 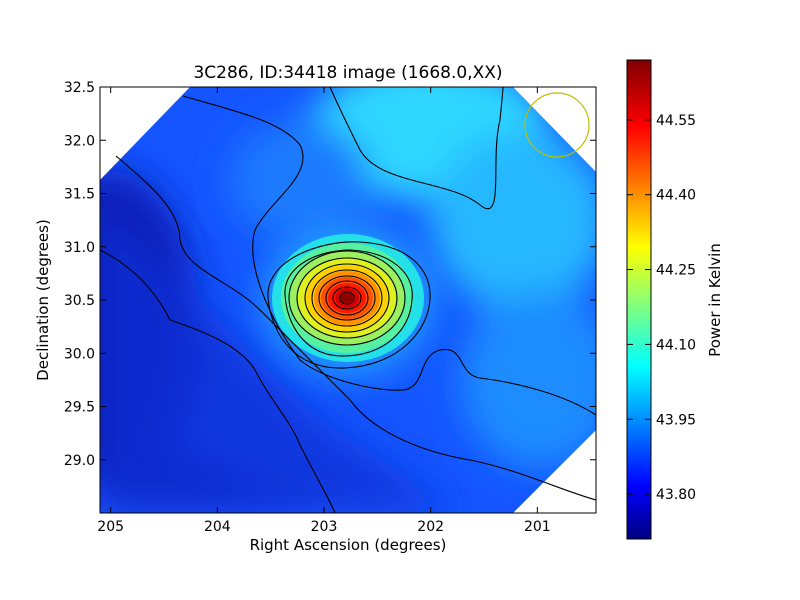 What do you see at coordinates (324, 527) in the screenshot?
I see `x-tick-label: 203` at bounding box center [324, 527].